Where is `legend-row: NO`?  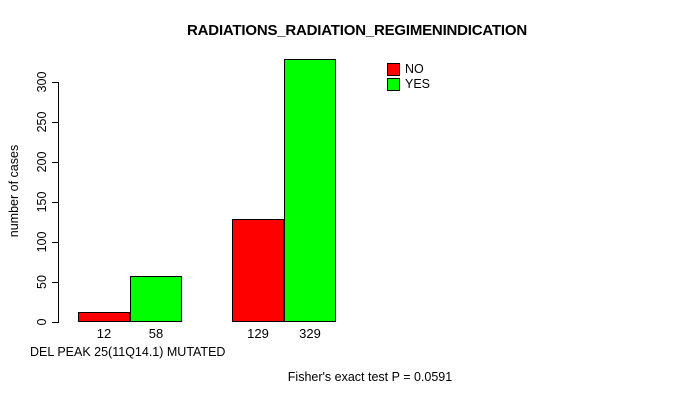
legend-row: NO is located at coordinates (408, 69).